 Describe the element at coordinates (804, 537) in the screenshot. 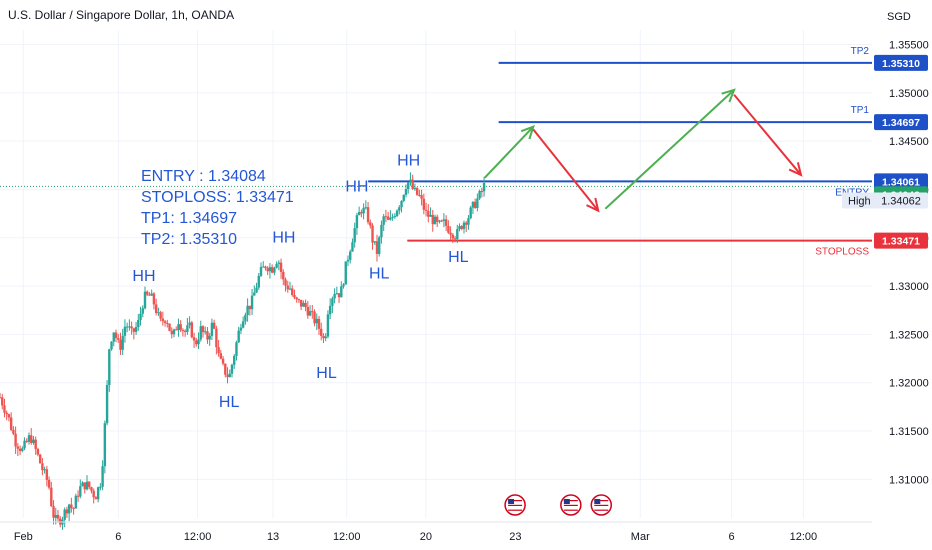

I see `x-tick-label: 12:00` at that location.